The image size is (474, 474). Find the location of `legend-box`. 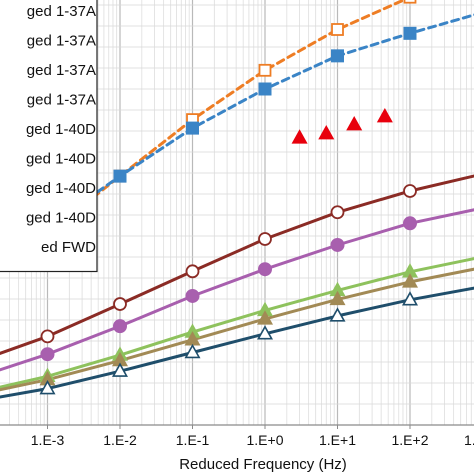

legend-box is located at coordinates (49, 136).